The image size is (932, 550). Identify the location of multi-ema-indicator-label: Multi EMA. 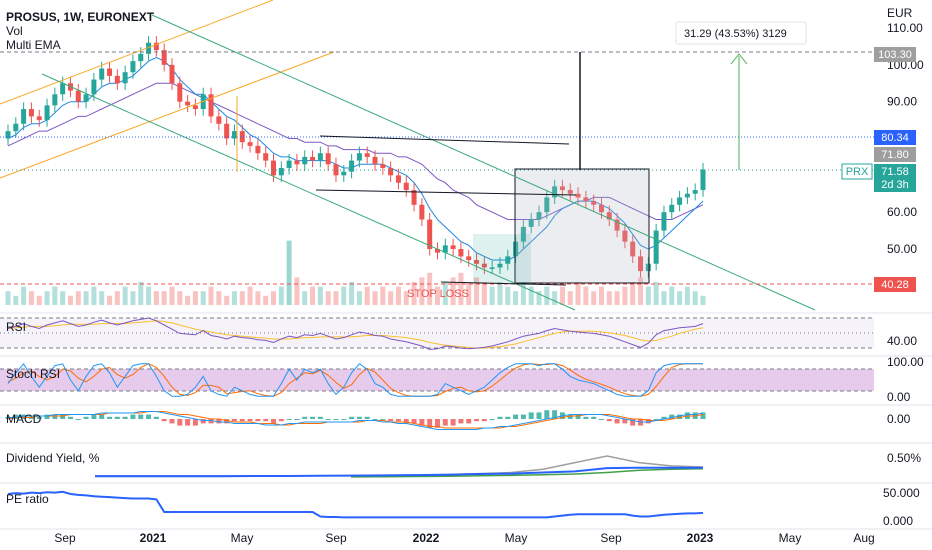
(33, 45).